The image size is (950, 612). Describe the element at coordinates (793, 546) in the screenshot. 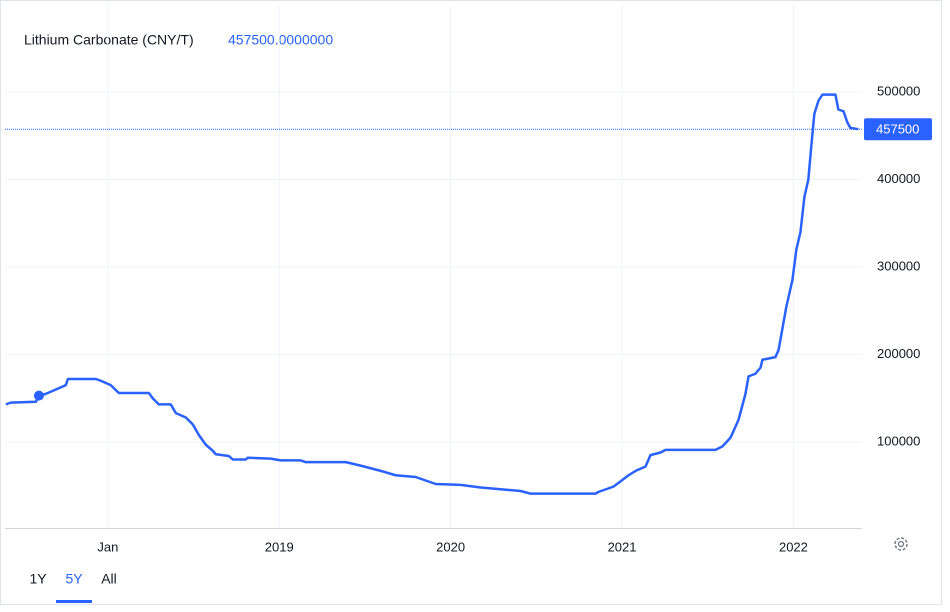

I see `x-tick-label: 2022` at that location.